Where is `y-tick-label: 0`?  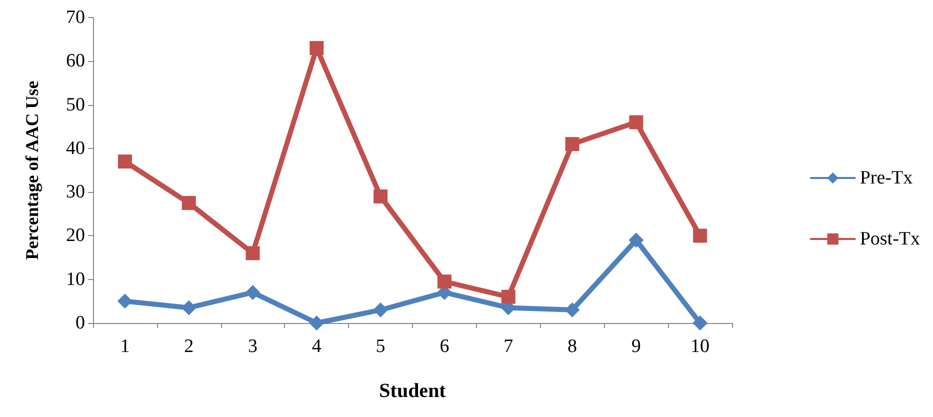 y-tick-label: 0 is located at coordinates (80, 323).